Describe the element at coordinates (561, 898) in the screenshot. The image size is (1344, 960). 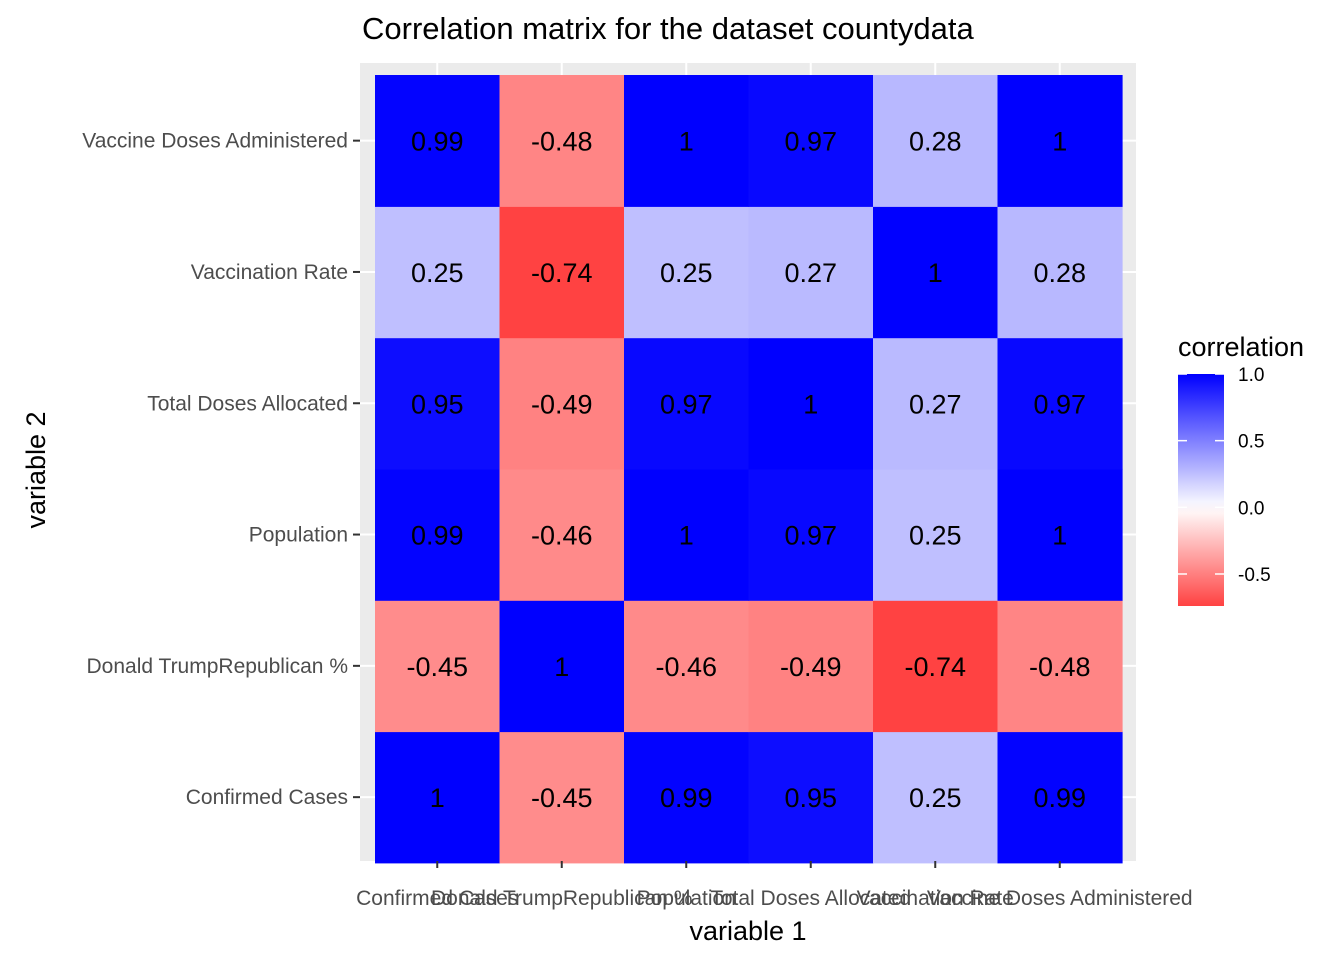
I see `x-tick-label: Donald TrumpRepublican %` at that location.